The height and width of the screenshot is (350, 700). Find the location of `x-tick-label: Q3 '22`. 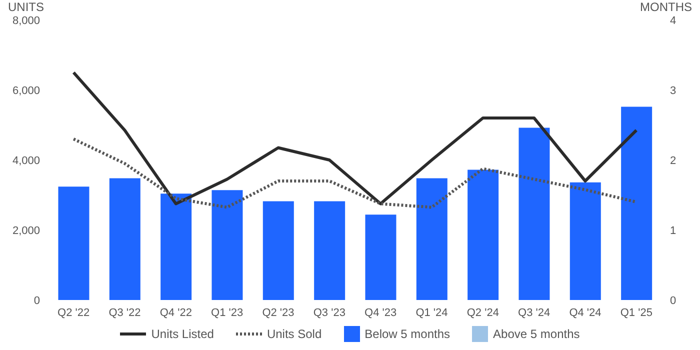

x-tick-label: Q3 '22 is located at coordinates (124, 312).